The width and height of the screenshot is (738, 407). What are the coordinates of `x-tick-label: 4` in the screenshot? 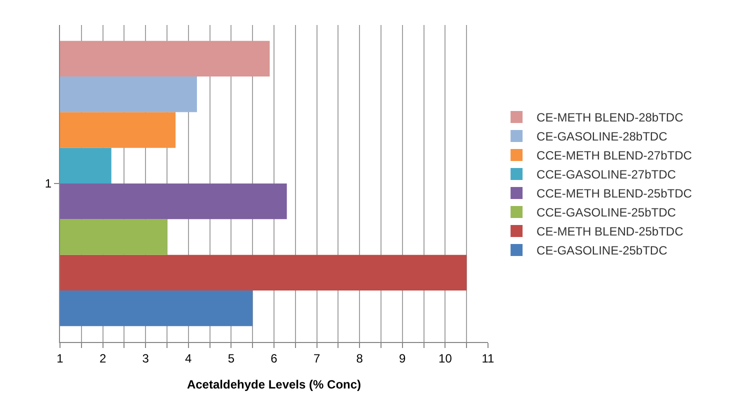 It's located at (188, 358).